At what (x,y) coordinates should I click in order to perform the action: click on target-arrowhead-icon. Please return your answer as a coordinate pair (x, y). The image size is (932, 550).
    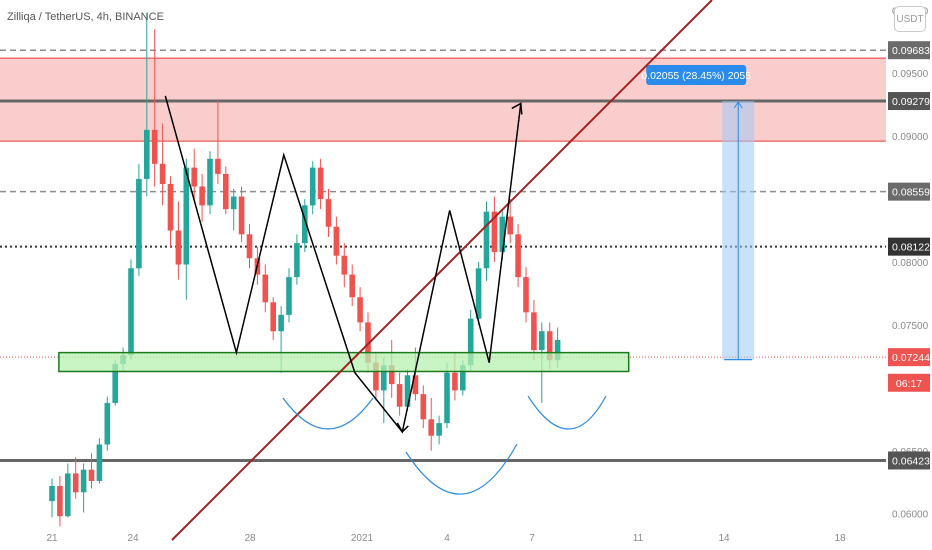
    Looking at the image, I should click on (517, 108).